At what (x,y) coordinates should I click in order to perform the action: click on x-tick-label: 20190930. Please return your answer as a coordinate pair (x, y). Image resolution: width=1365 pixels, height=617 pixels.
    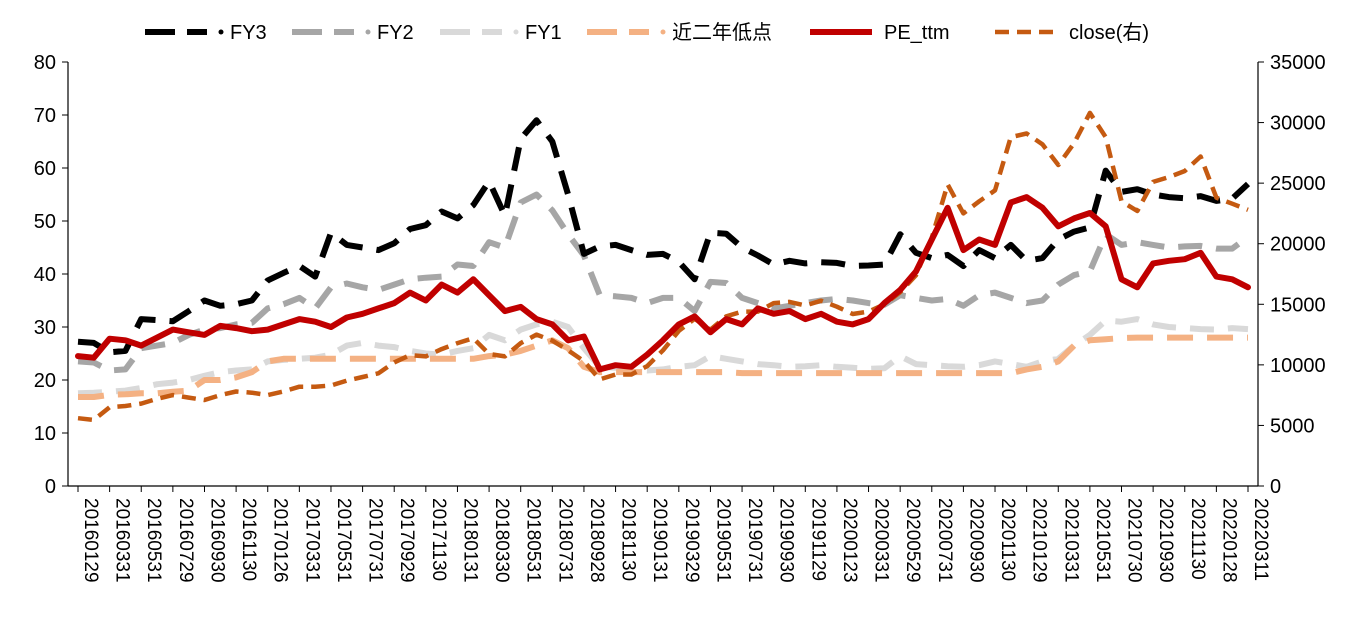
    Looking at the image, I should click on (786, 540).